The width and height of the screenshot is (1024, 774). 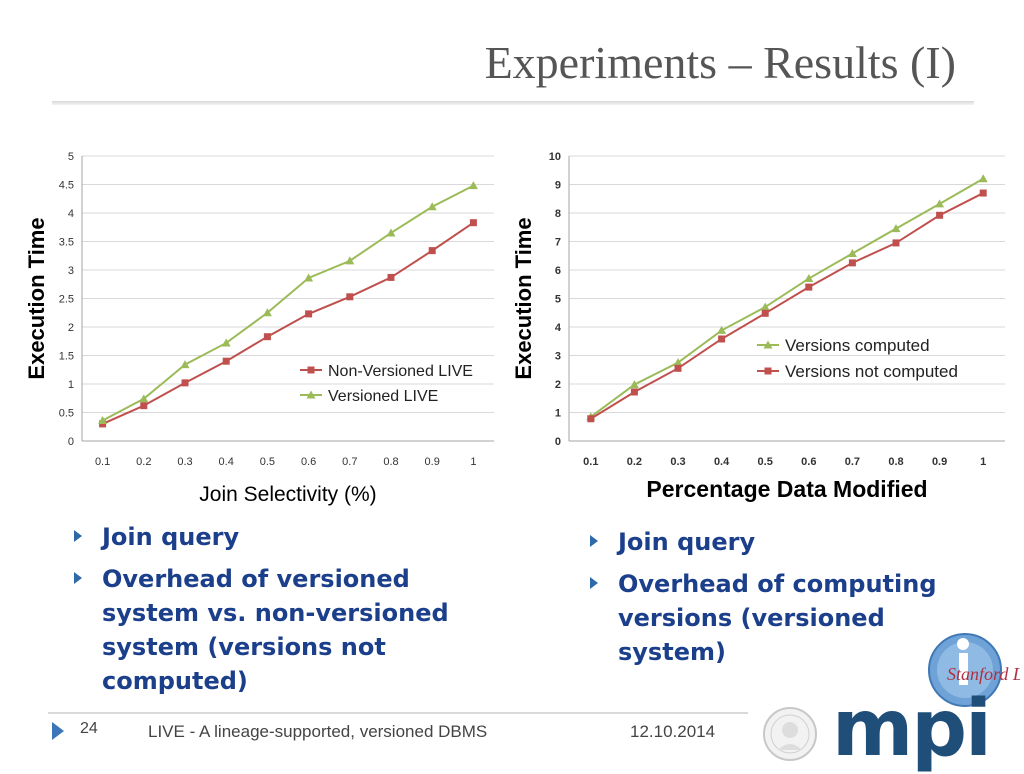 What do you see at coordinates (558, 300) in the screenshot?
I see `chart1-ytick-label: 5` at bounding box center [558, 300].